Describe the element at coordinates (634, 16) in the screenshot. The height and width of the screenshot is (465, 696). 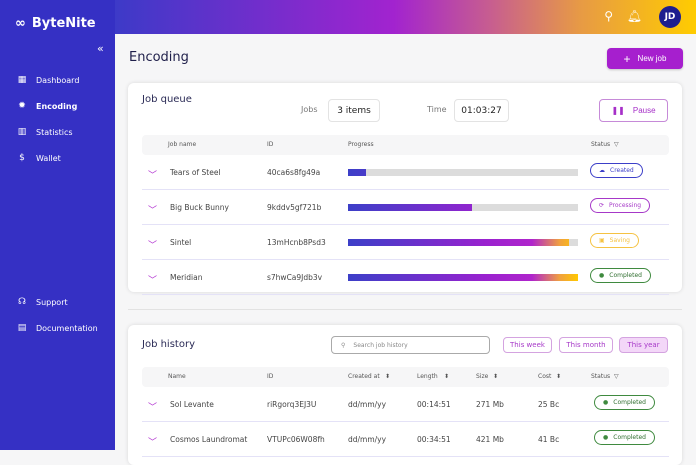
I see `bell-icon: 🔔︎` at that location.